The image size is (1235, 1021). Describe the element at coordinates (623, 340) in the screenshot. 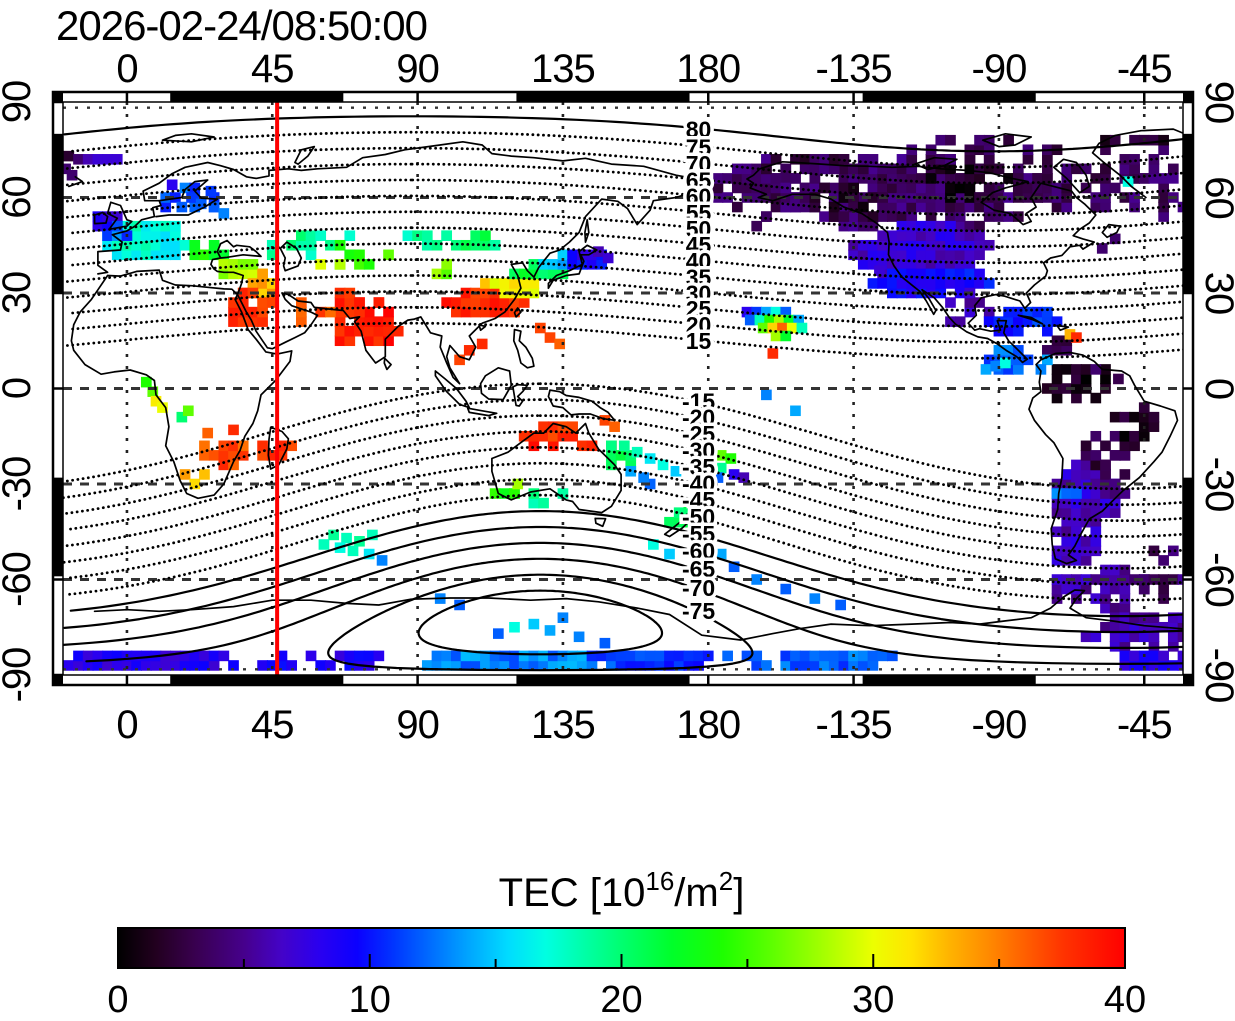

I see `mag-contour-north` at that location.